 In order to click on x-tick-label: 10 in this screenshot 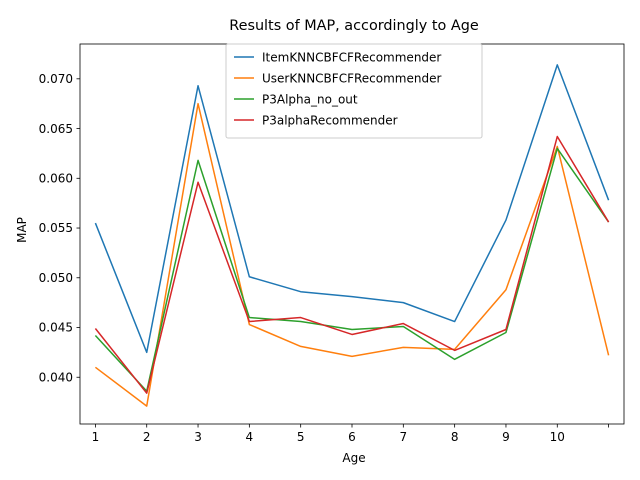, I will do `click(557, 437)`.